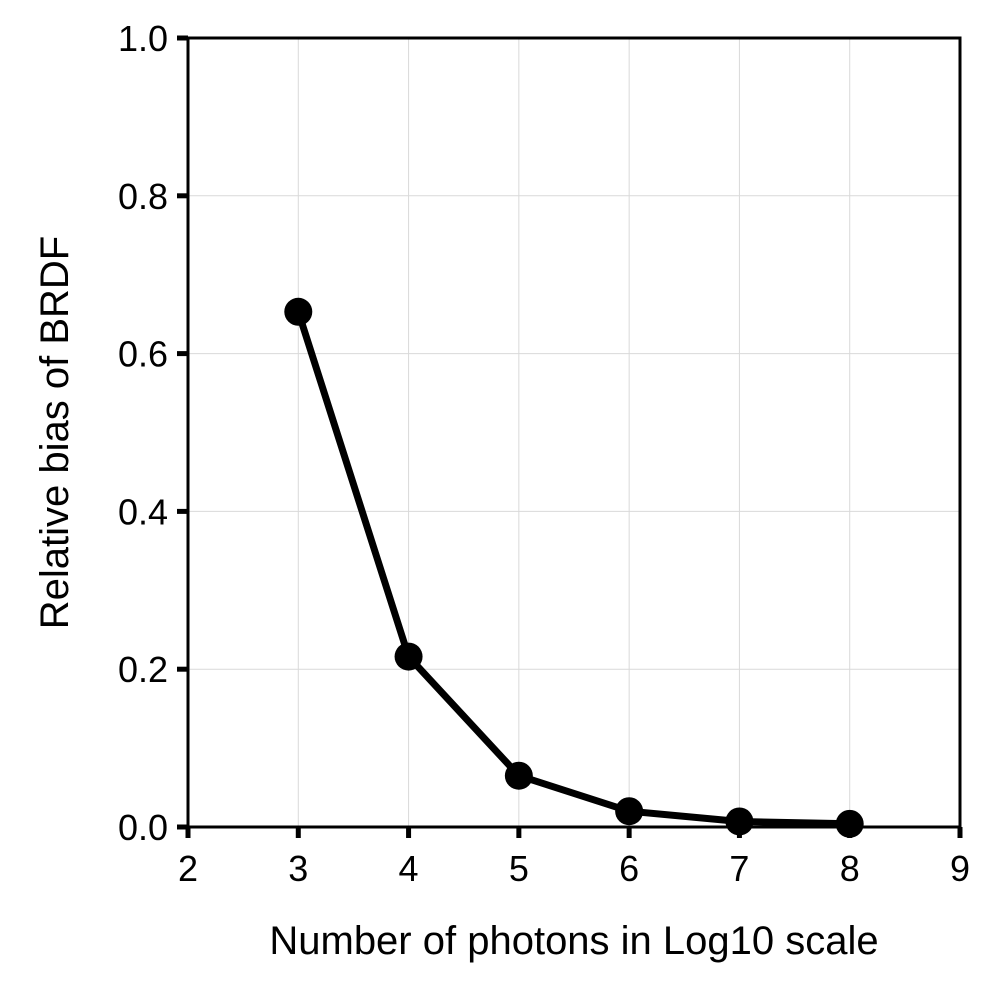  What do you see at coordinates (739, 868) in the screenshot?
I see `x-tick-label: 7` at bounding box center [739, 868].